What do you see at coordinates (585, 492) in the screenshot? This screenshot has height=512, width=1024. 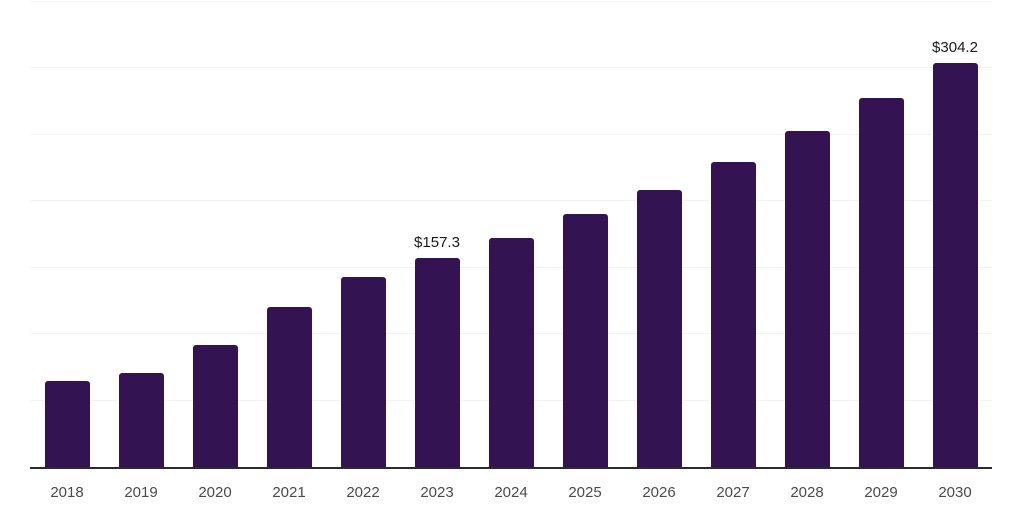 I see `x-tick-2025: 2025` at bounding box center [585, 492].